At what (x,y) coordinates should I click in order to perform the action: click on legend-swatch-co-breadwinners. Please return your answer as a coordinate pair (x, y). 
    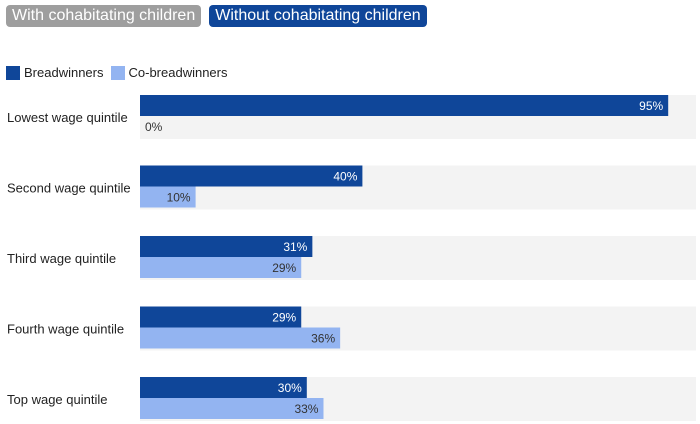
    Looking at the image, I should click on (117, 72).